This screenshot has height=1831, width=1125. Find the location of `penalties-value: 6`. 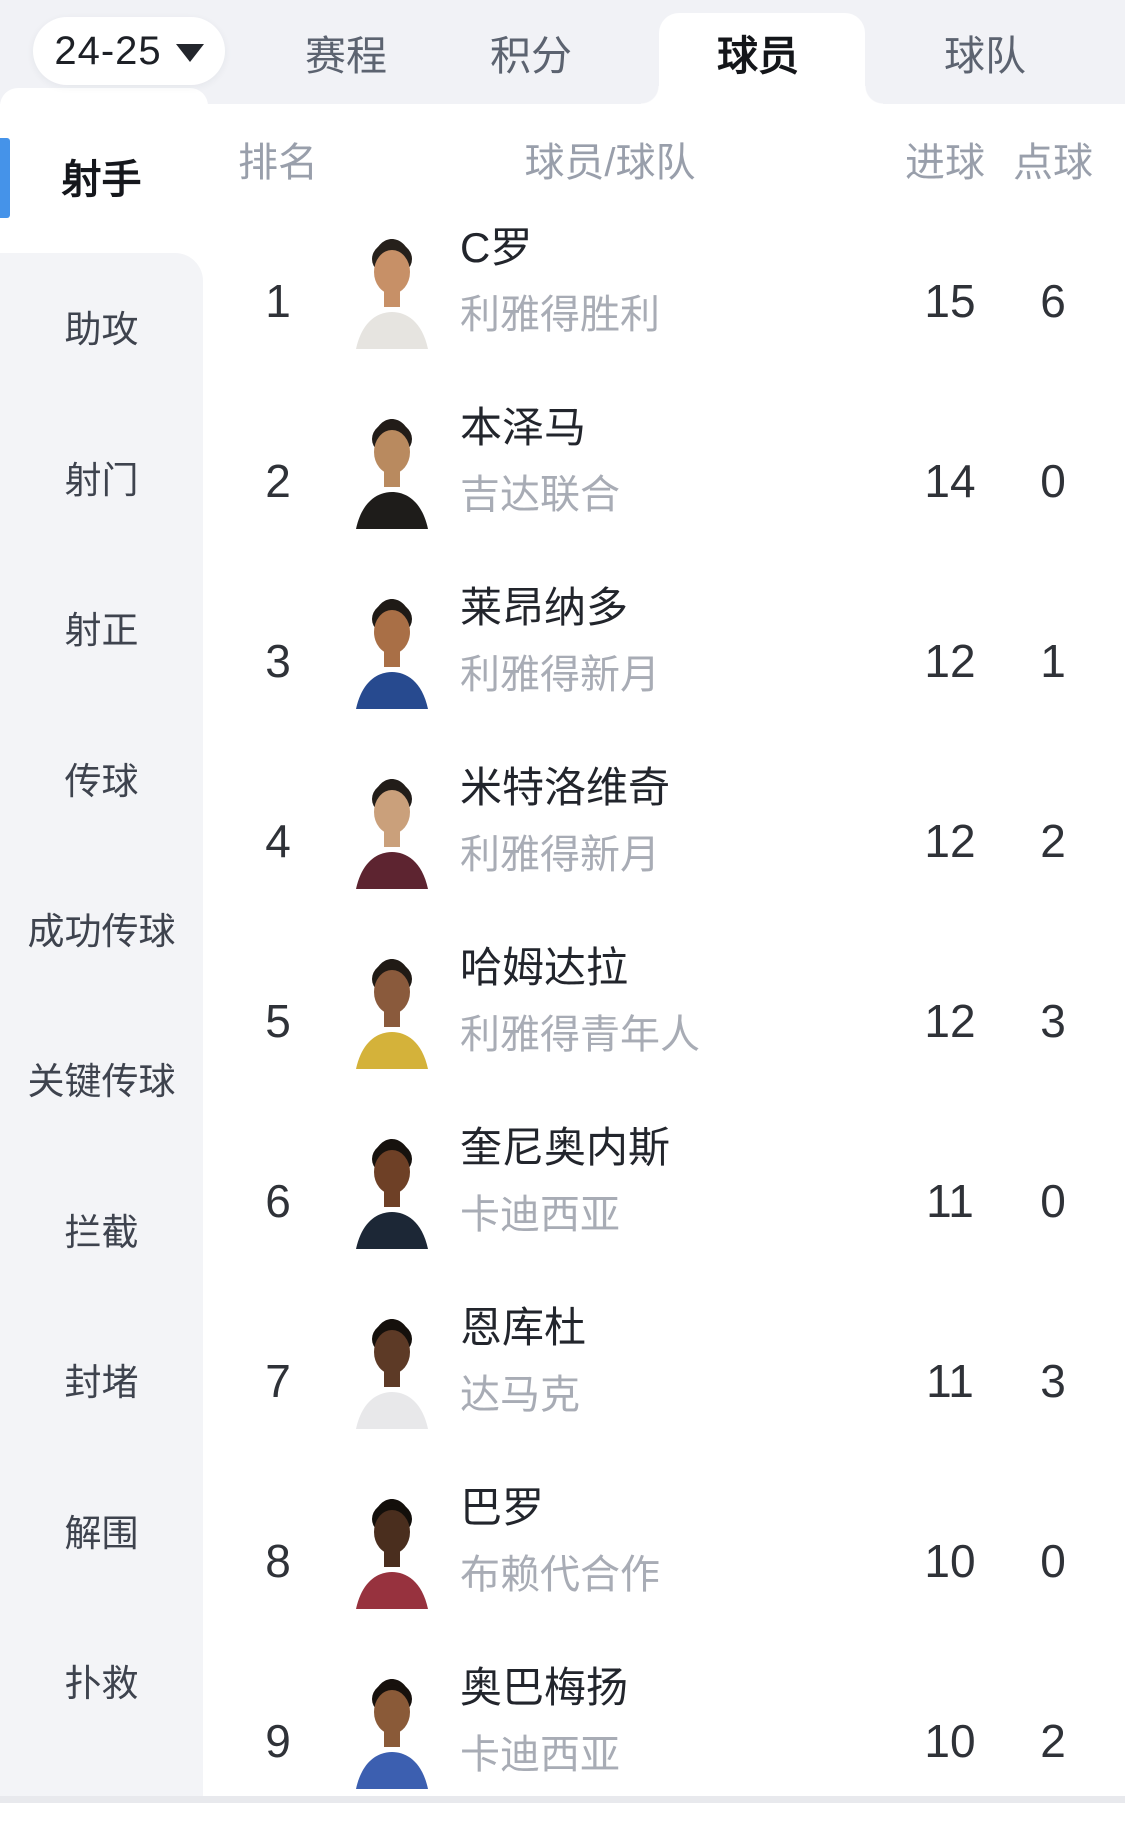

penalties-value: 6 is located at coordinates (1053, 301).